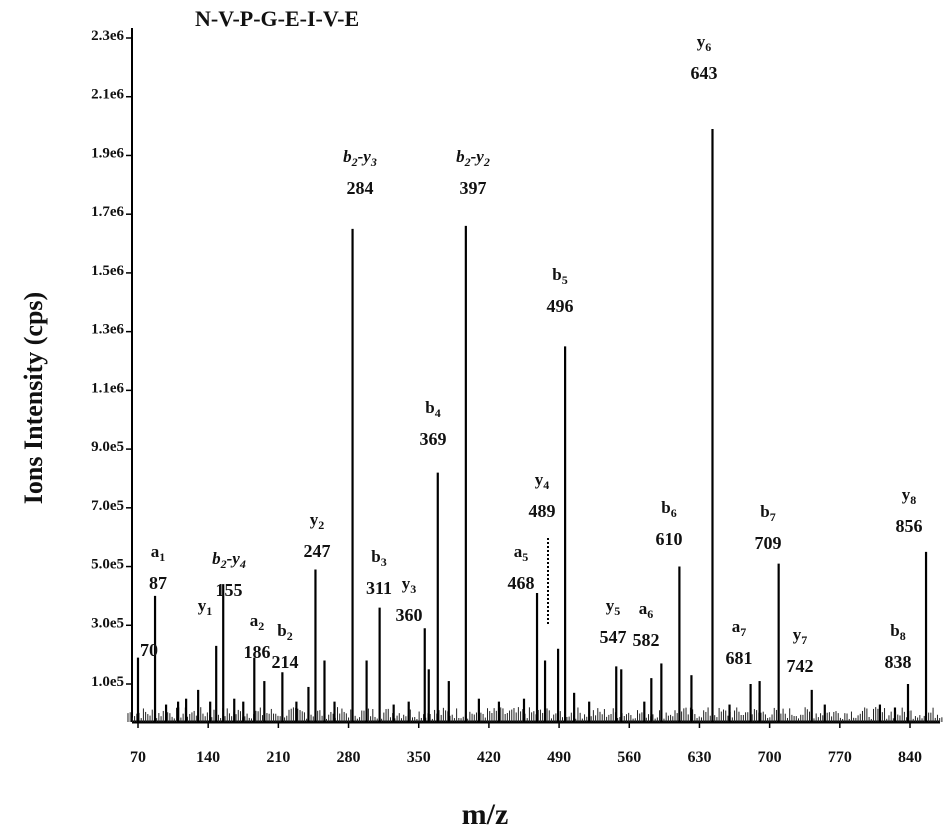 This screenshot has width=943, height=839. What do you see at coordinates (542, 481) in the screenshot?
I see `peak-ion-label: y4` at bounding box center [542, 481].